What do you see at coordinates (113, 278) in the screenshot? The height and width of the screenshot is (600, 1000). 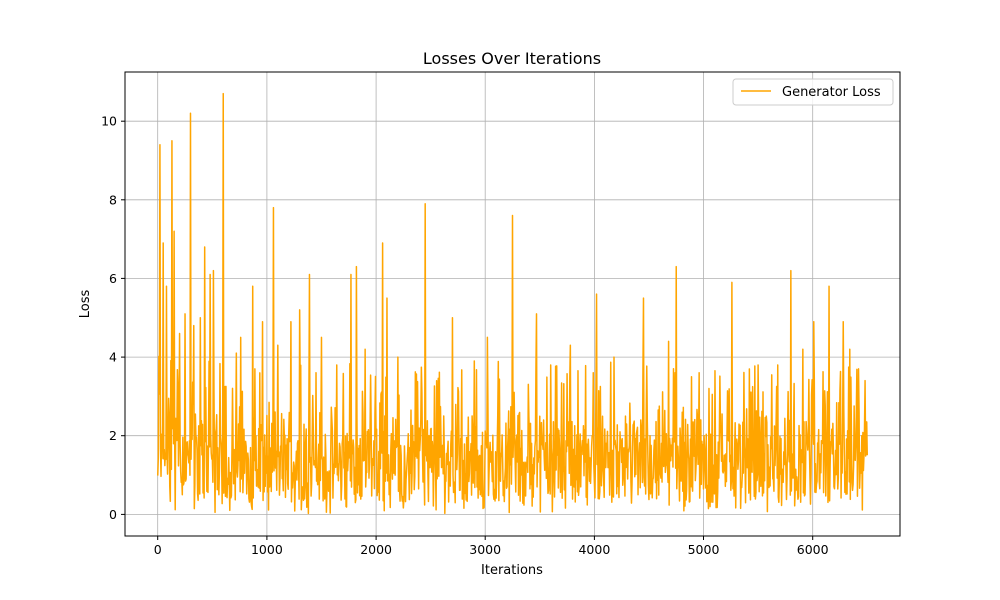 I see `y-tick-label: 6` at bounding box center [113, 278].